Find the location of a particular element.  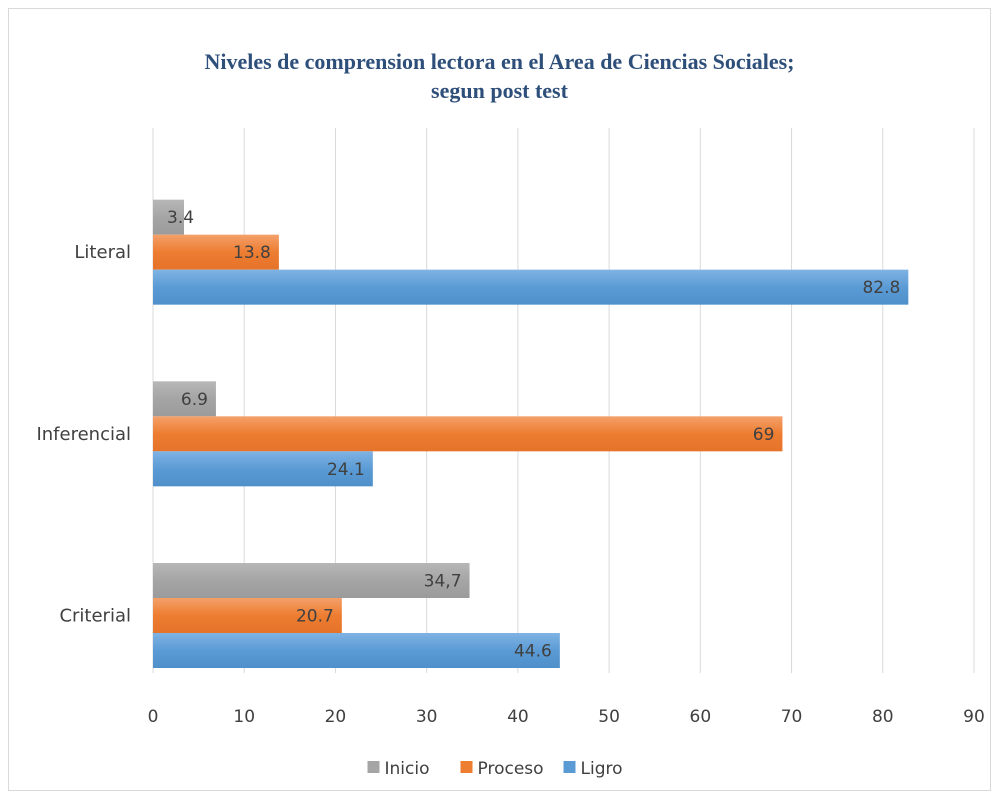

data-label-proceso-inferencial: 69 is located at coordinates (764, 435).